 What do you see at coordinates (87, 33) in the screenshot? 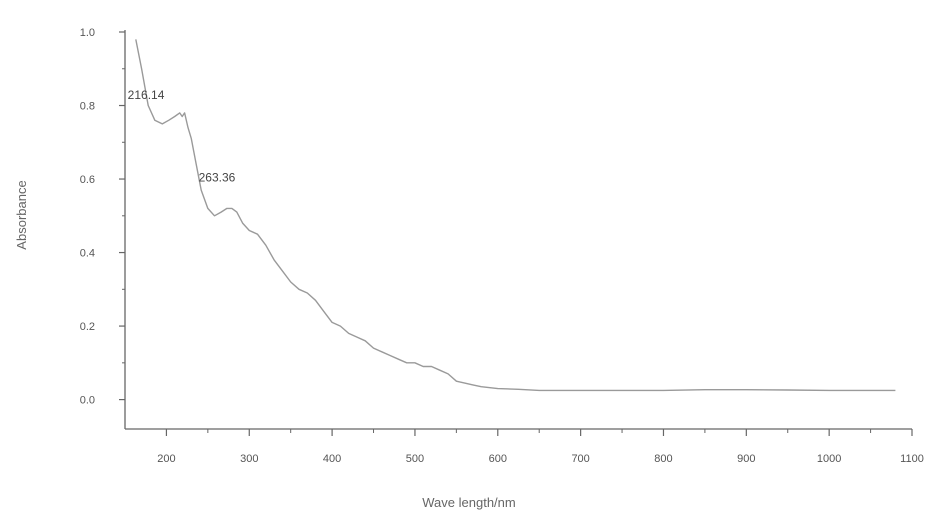
I see `y-tick-label: 1.0` at bounding box center [87, 33].